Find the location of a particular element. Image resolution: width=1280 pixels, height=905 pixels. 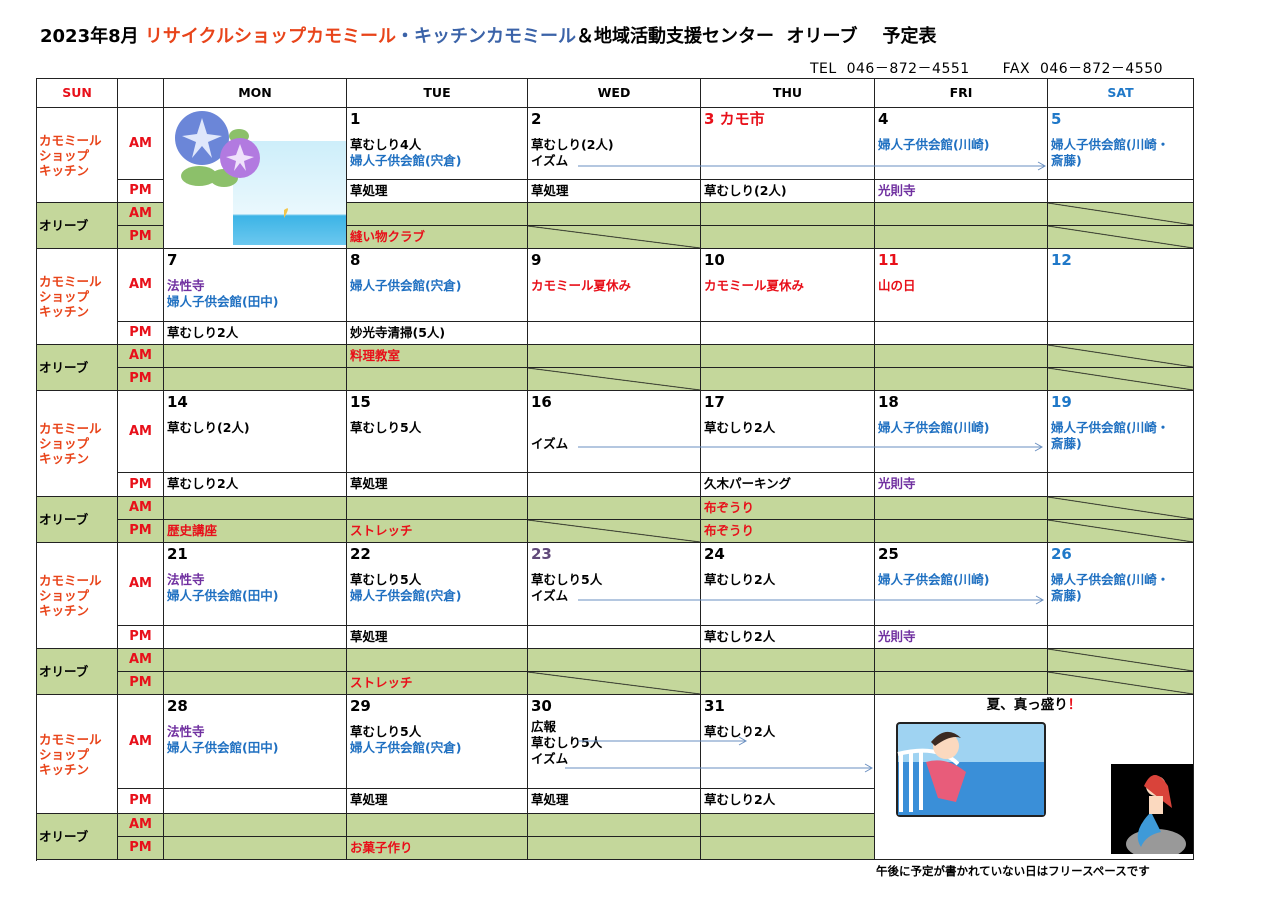

day-5-oam-cell is located at coordinates (1121, 214).